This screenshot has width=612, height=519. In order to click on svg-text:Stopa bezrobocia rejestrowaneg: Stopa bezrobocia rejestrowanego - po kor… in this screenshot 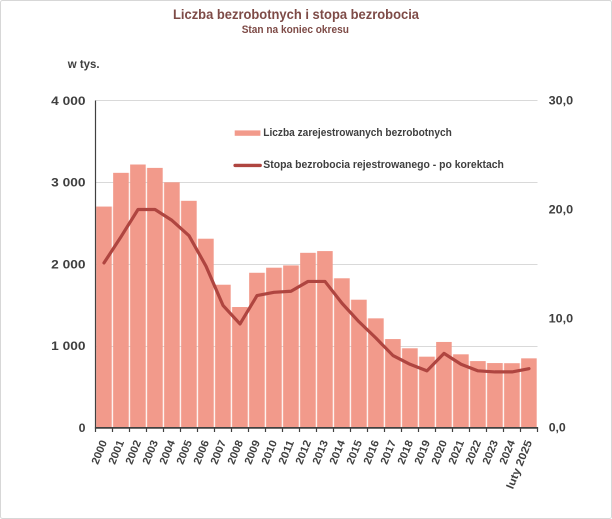, I will do `click(383, 165)`.